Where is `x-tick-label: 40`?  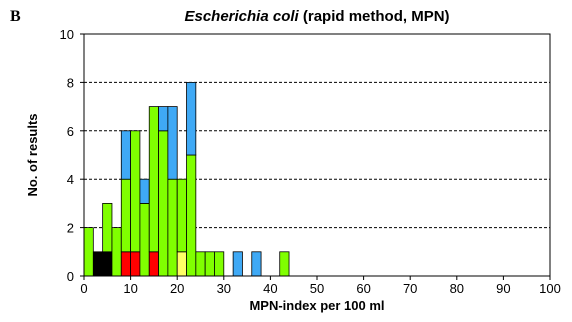
x-tick-label: 40 is located at coordinates (270, 288).